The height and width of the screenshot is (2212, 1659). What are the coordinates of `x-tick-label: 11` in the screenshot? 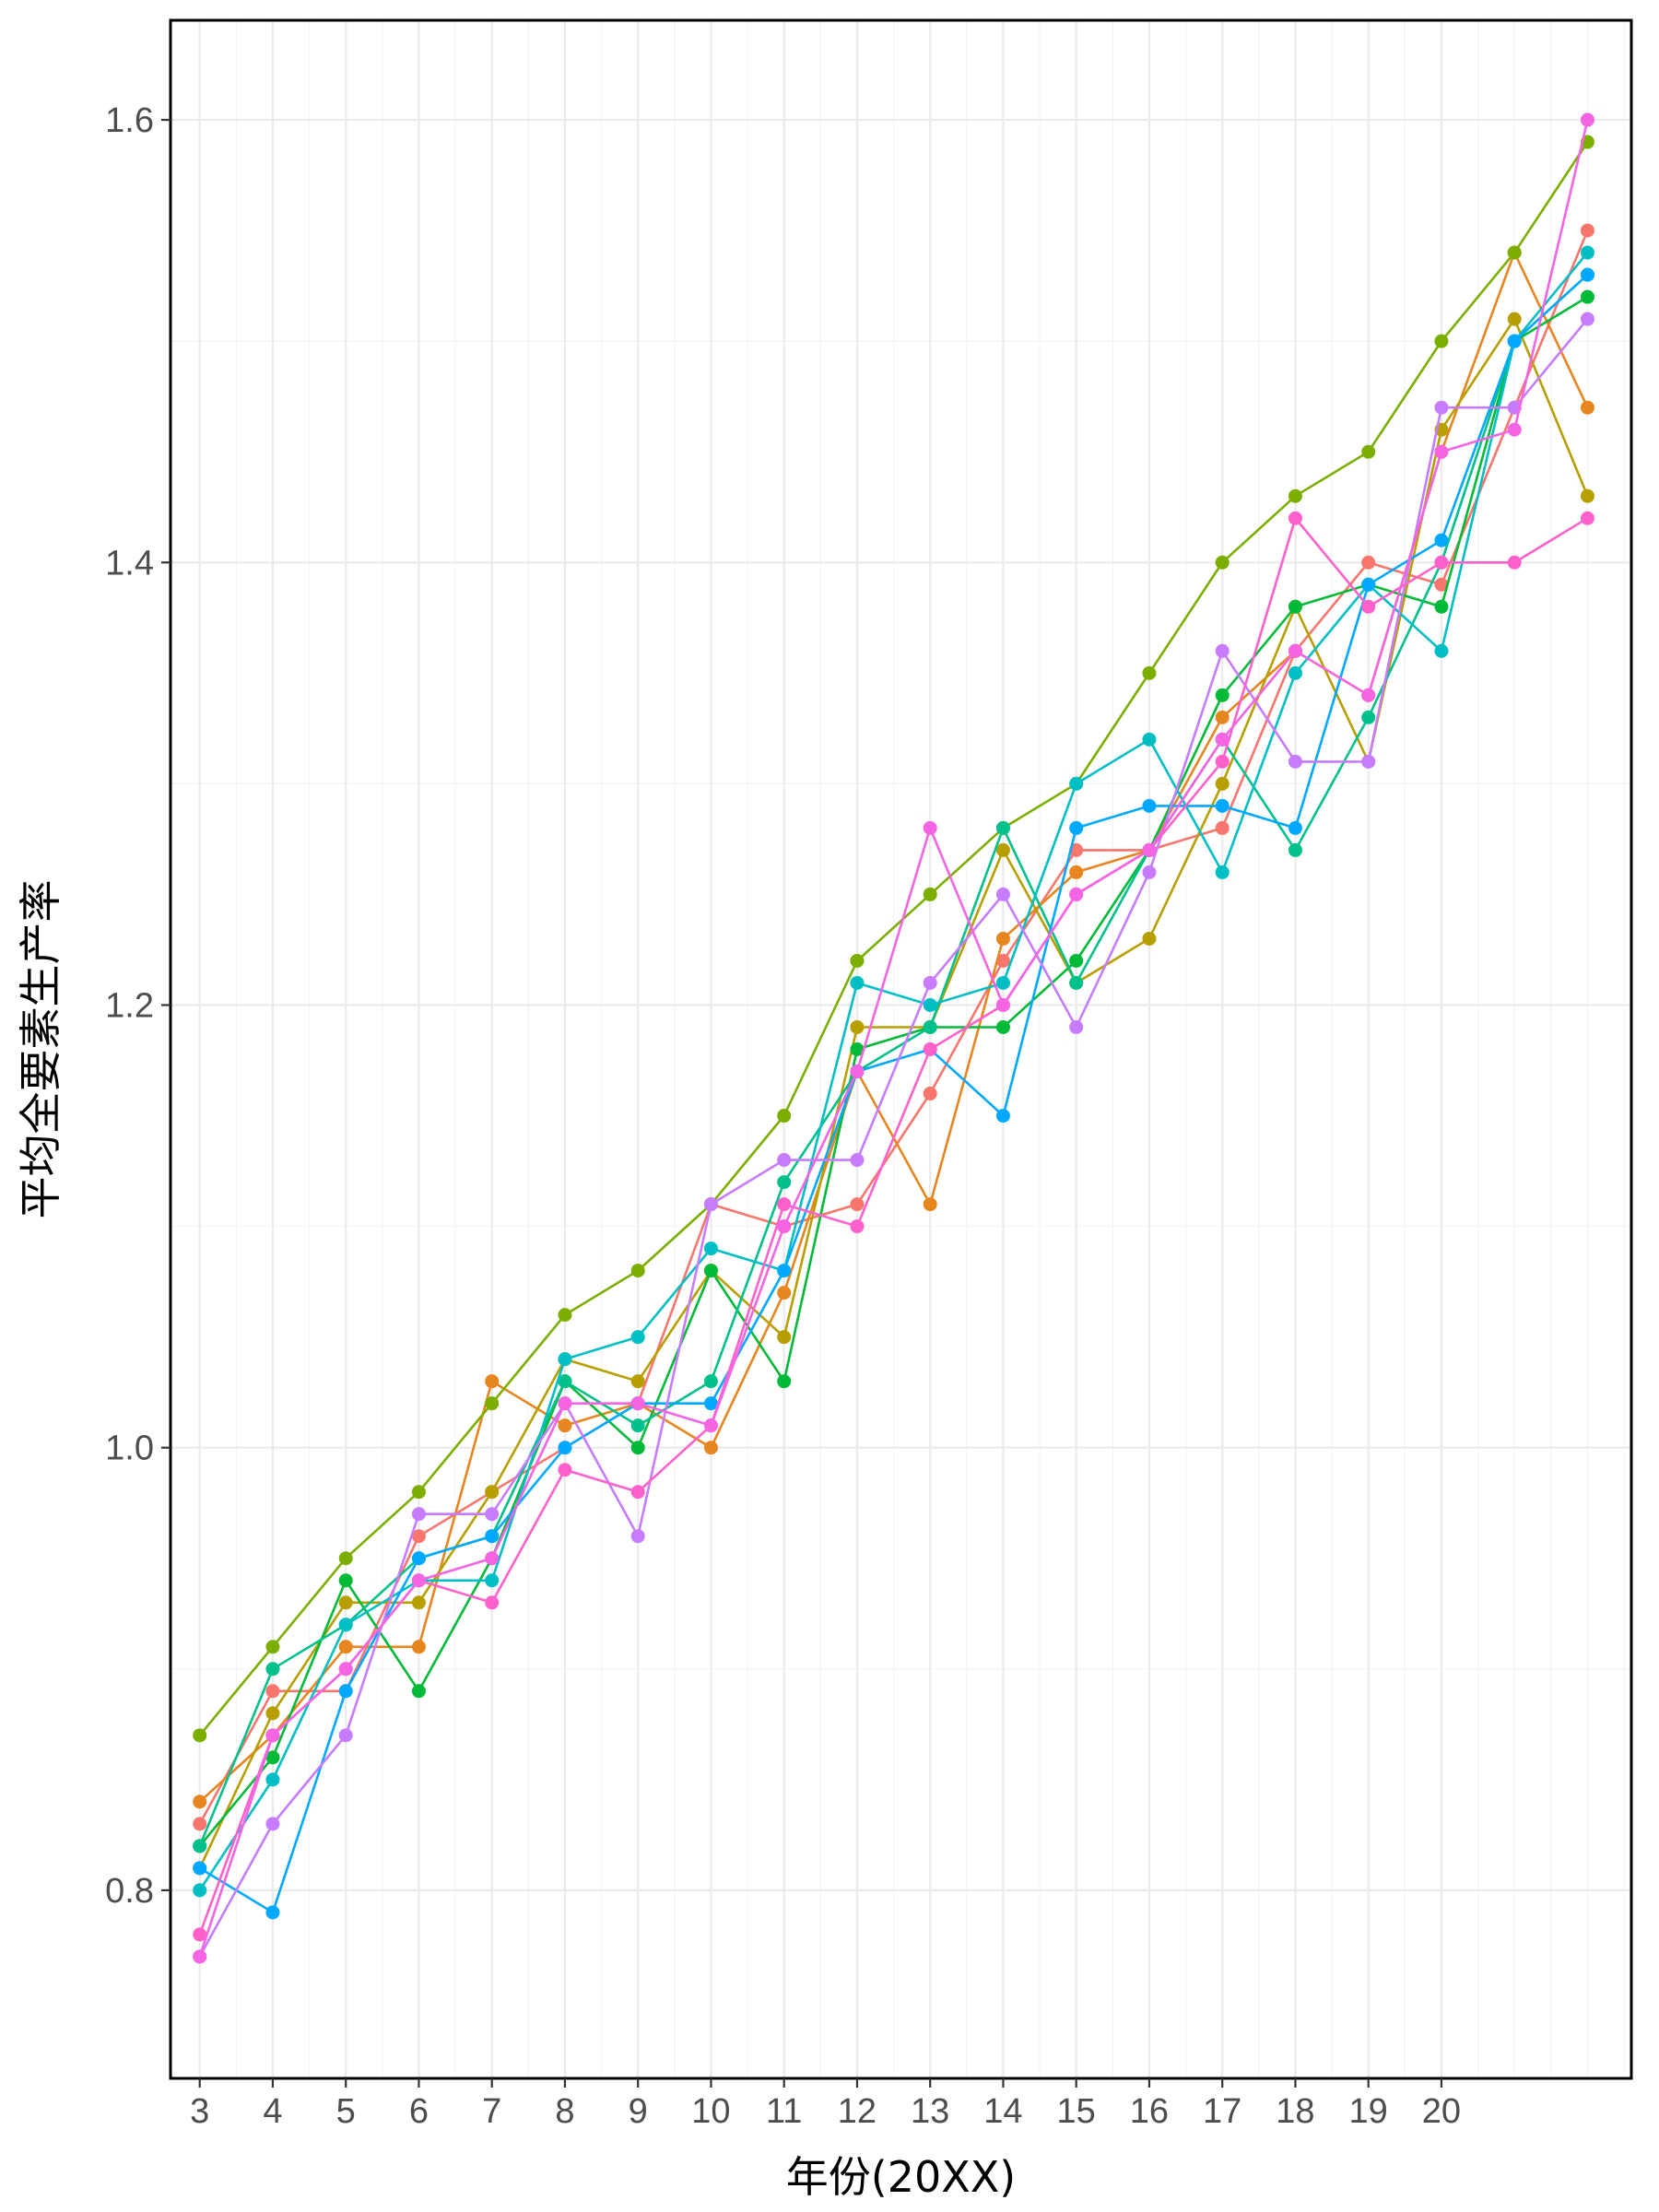 It's located at (784, 2111).